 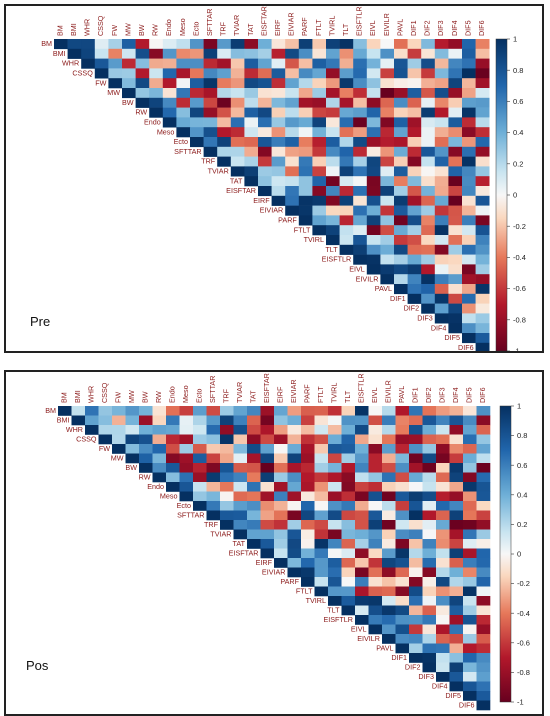 I want to click on pre-cell-BM-DIF4, so click(x=455, y=44).